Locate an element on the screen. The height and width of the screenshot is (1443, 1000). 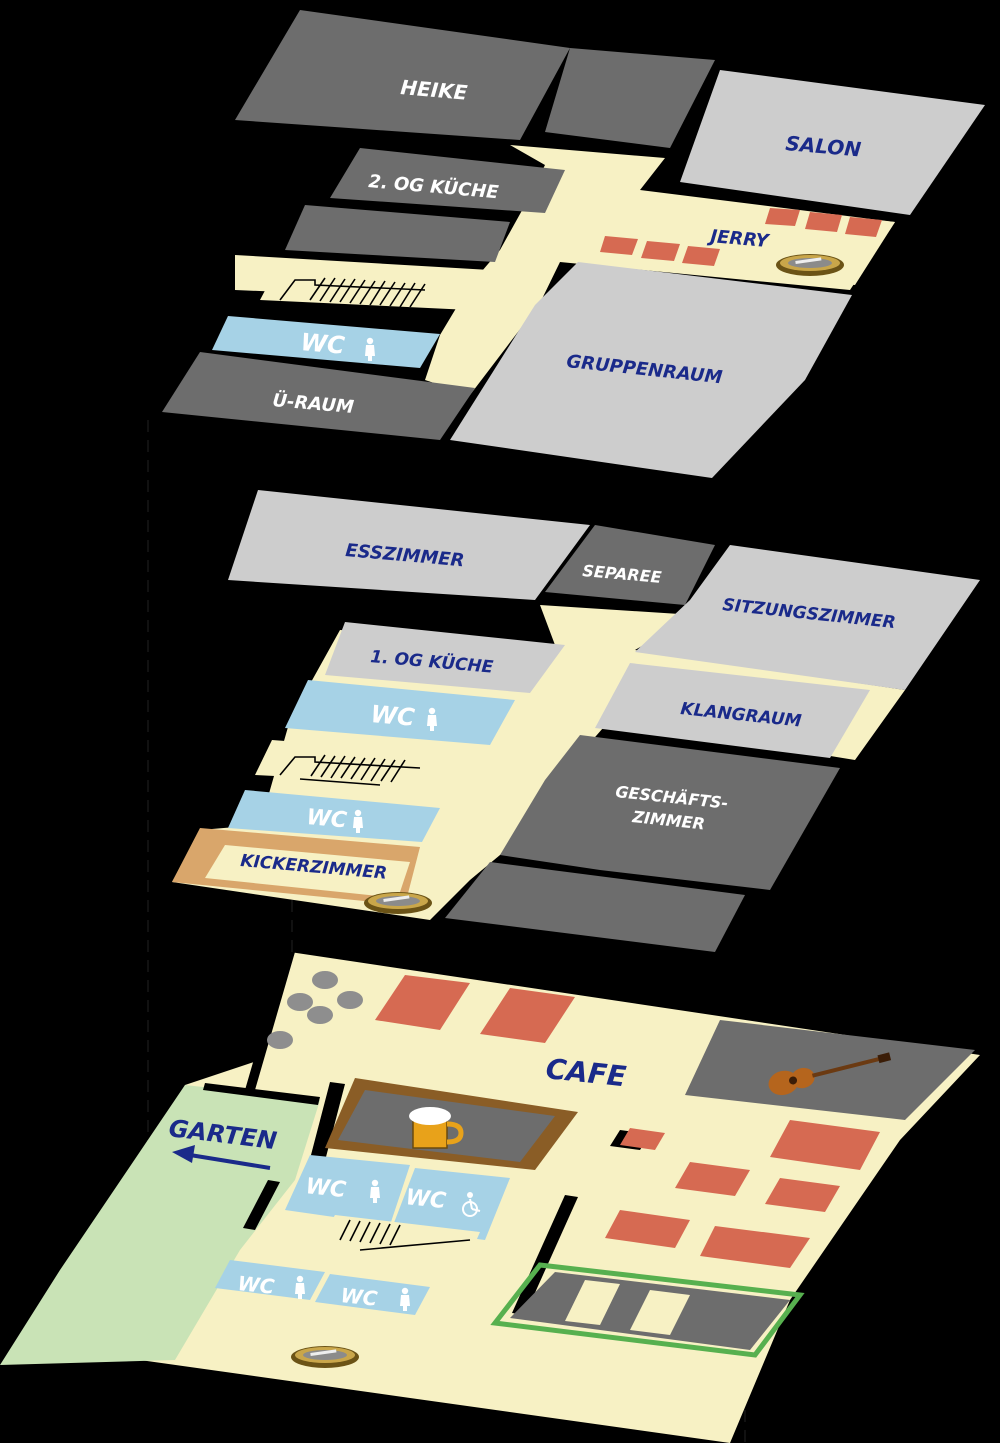
arrow-left-icon is located at coordinates (221, 1157).